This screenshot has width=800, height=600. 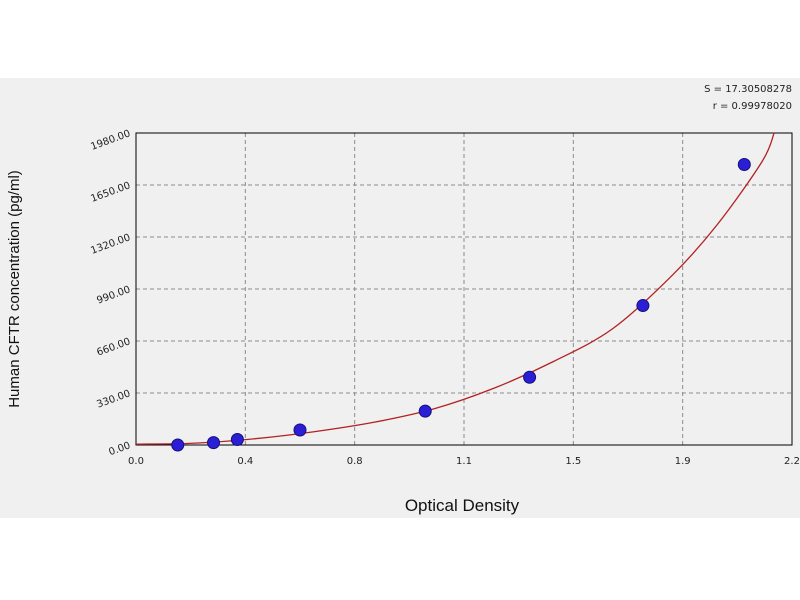 I want to click on y-tick-label: 990.00, so click(x=113, y=295).